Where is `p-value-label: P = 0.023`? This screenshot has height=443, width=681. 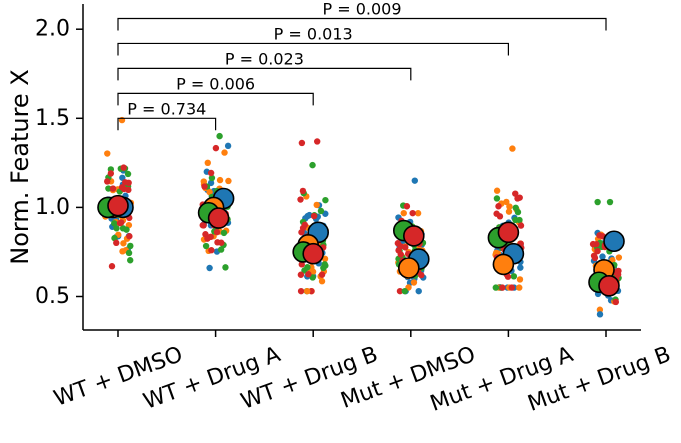 p-value-label: P = 0.023 is located at coordinates (264, 58).